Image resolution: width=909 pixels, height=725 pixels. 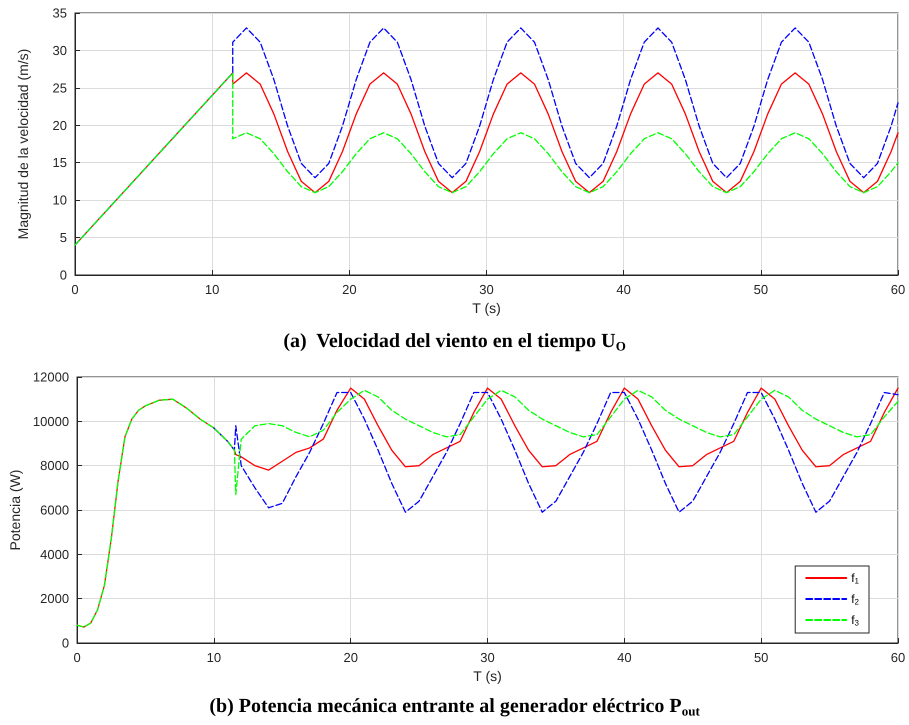 What do you see at coordinates (15, 510) in the screenshot?
I see `y-axis-title: Potencia (W)` at bounding box center [15, 510].